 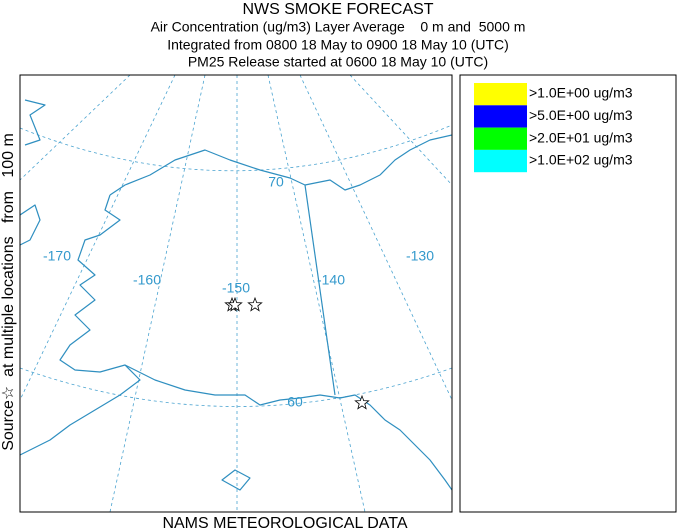 What do you see at coordinates (581, 93) in the screenshot?
I see `legend-label: >1.0E+00 ug/m3` at bounding box center [581, 93].